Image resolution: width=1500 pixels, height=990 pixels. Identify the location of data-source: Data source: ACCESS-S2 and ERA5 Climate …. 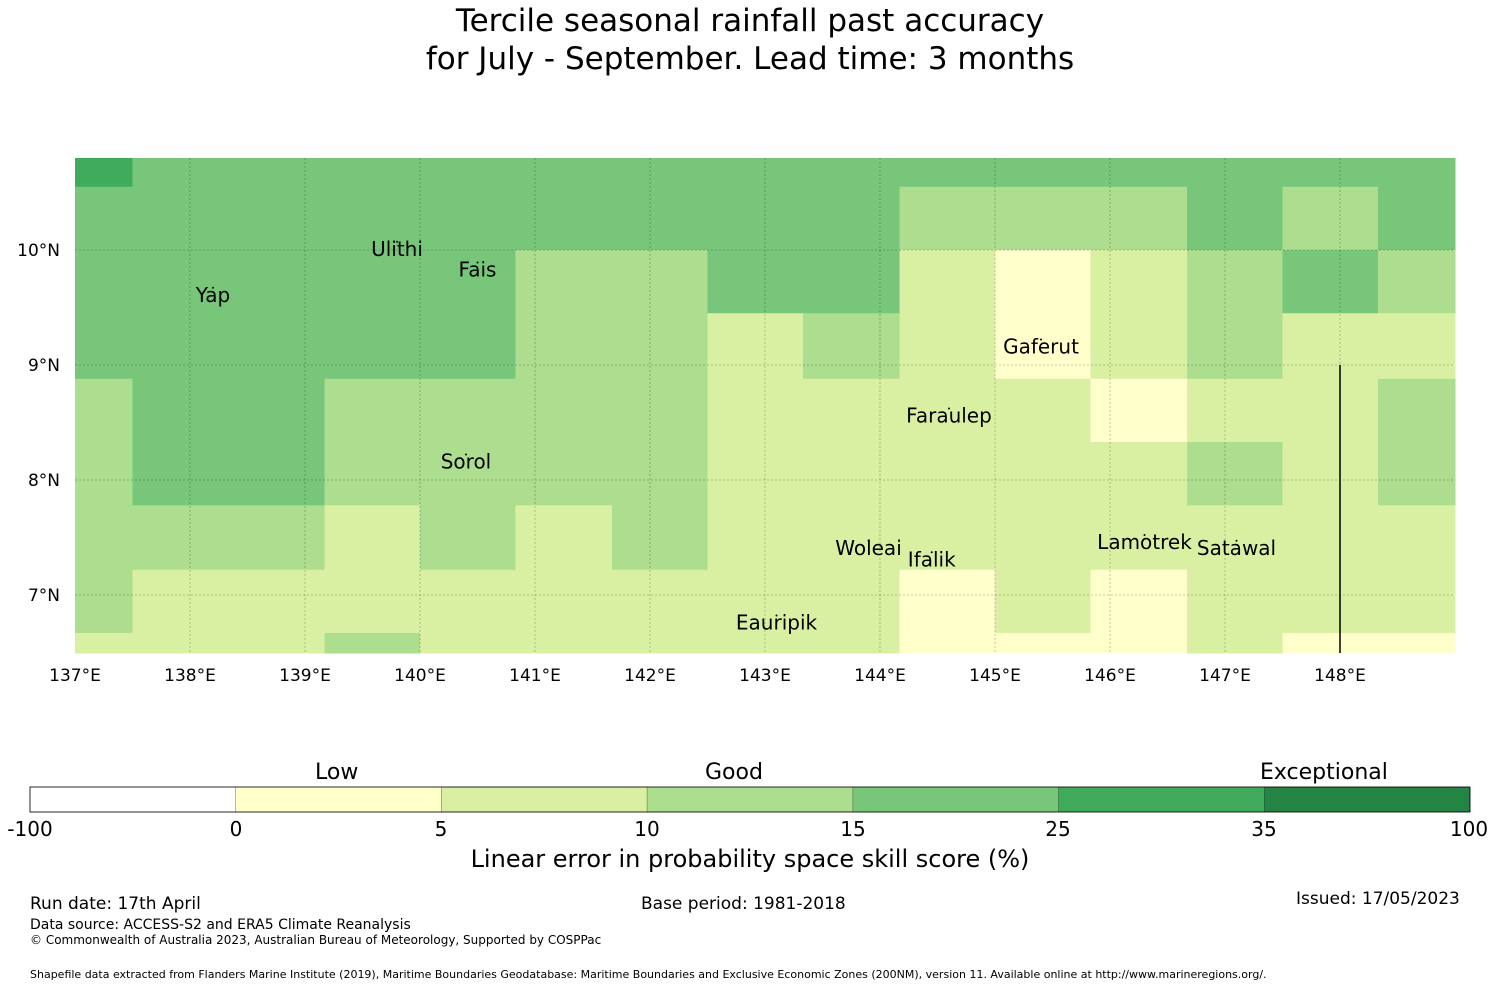
(220, 925).